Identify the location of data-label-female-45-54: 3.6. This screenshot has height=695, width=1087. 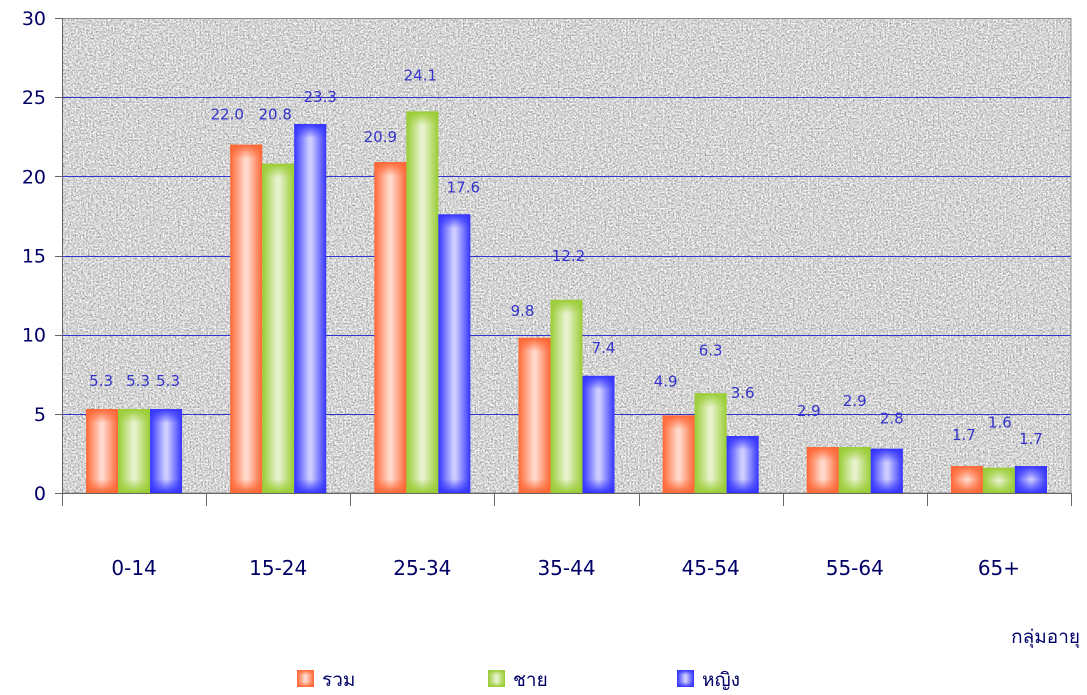
(743, 393).